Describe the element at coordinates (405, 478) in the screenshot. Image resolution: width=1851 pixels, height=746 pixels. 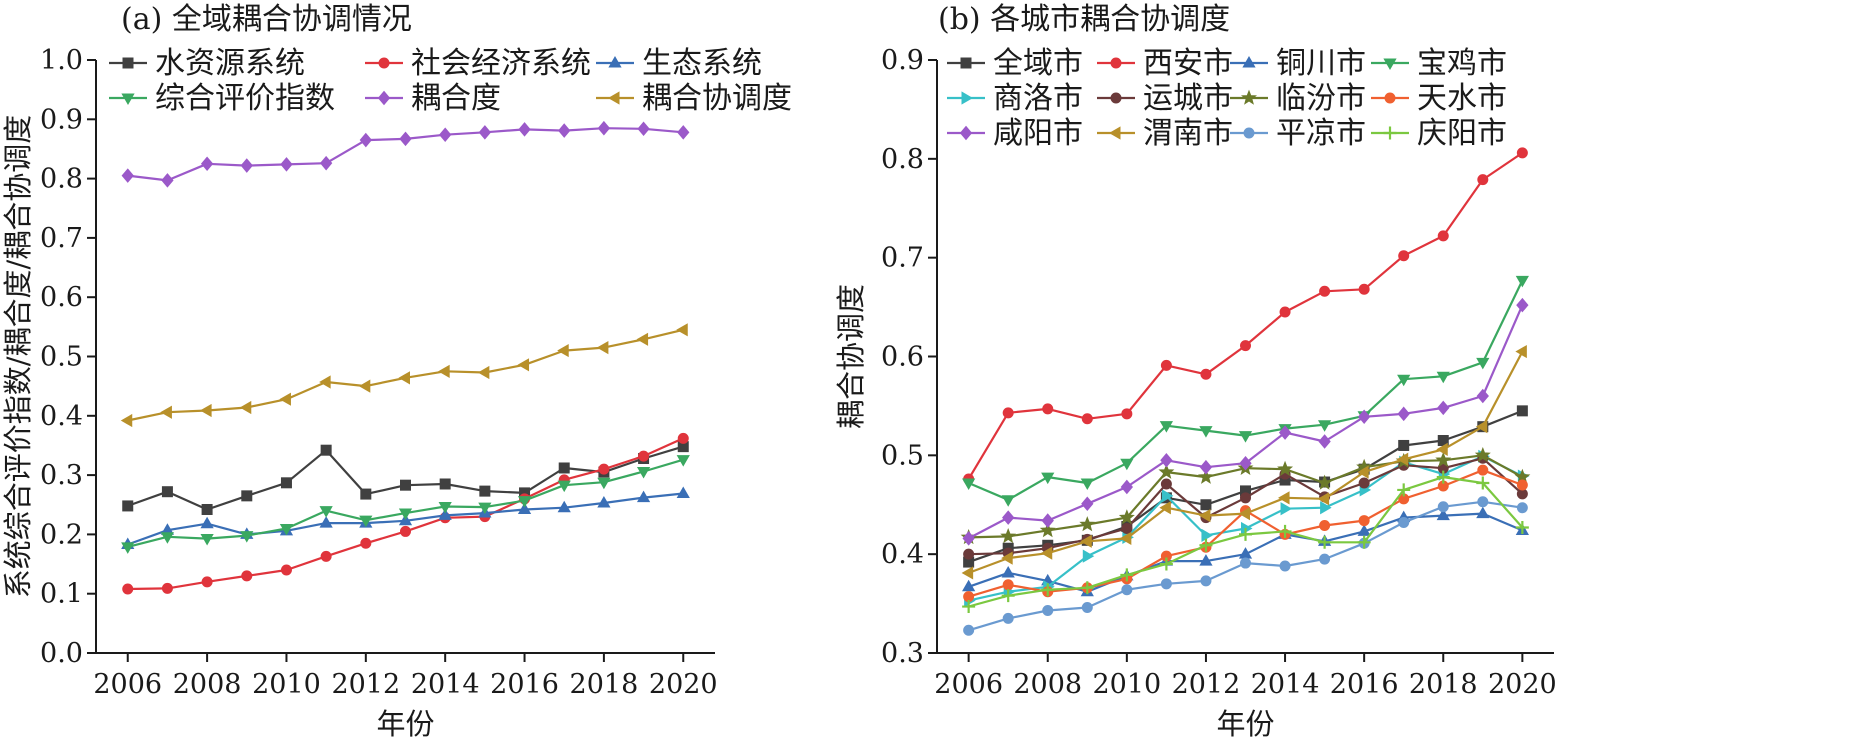
I see `series-1-group` at that location.